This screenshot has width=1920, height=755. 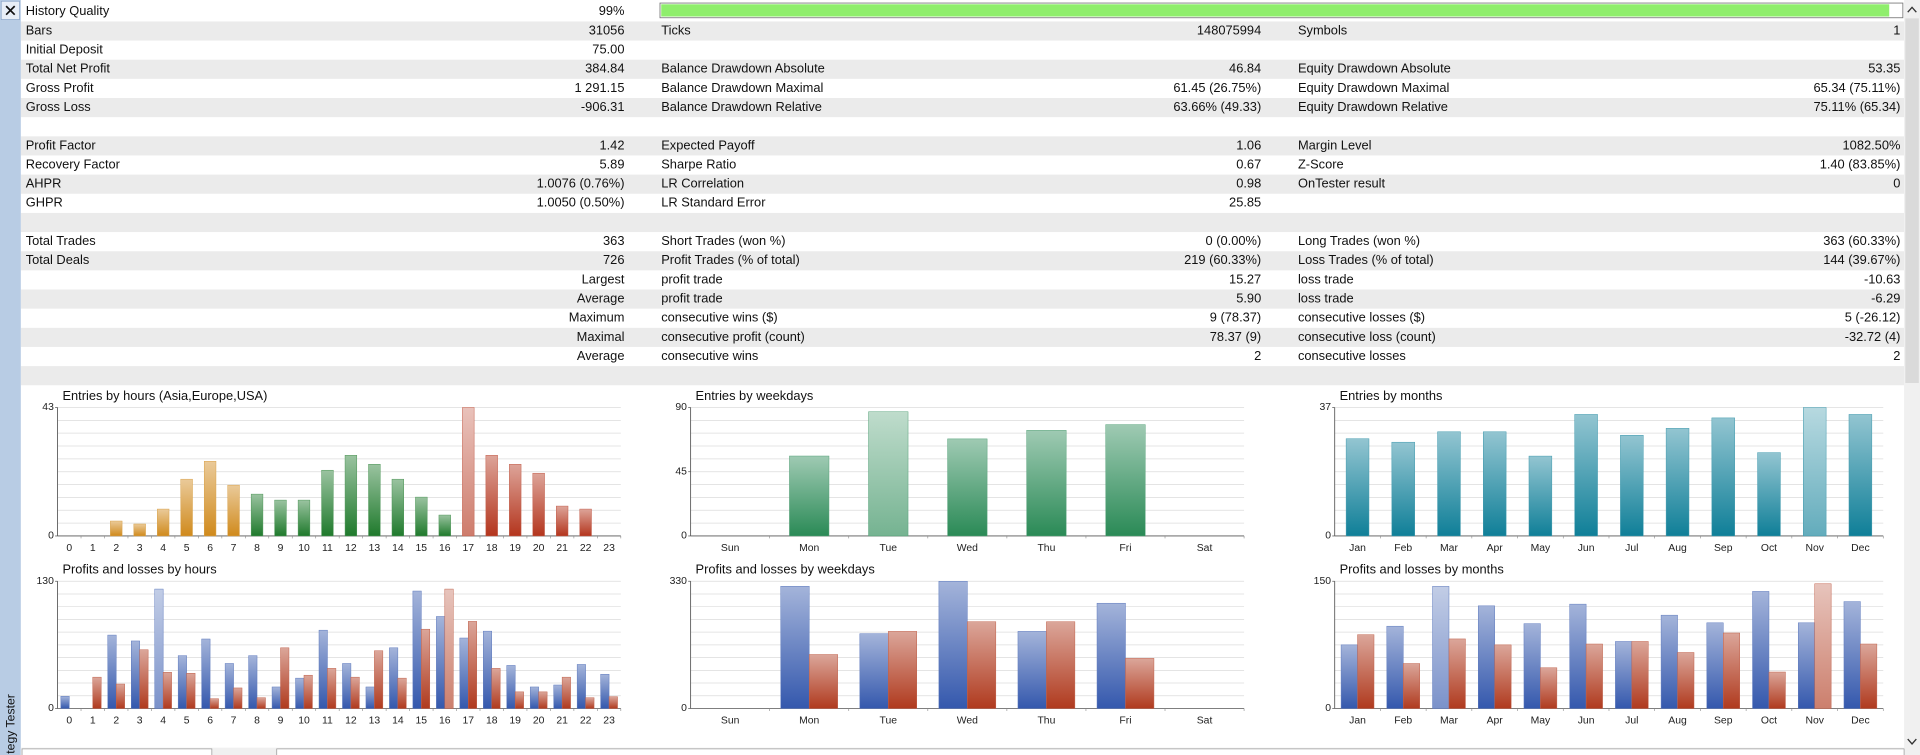 What do you see at coordinates (809, 548) in the screenshot?
I see `x-tick-label: Mon` at bounding box center [809, 548].